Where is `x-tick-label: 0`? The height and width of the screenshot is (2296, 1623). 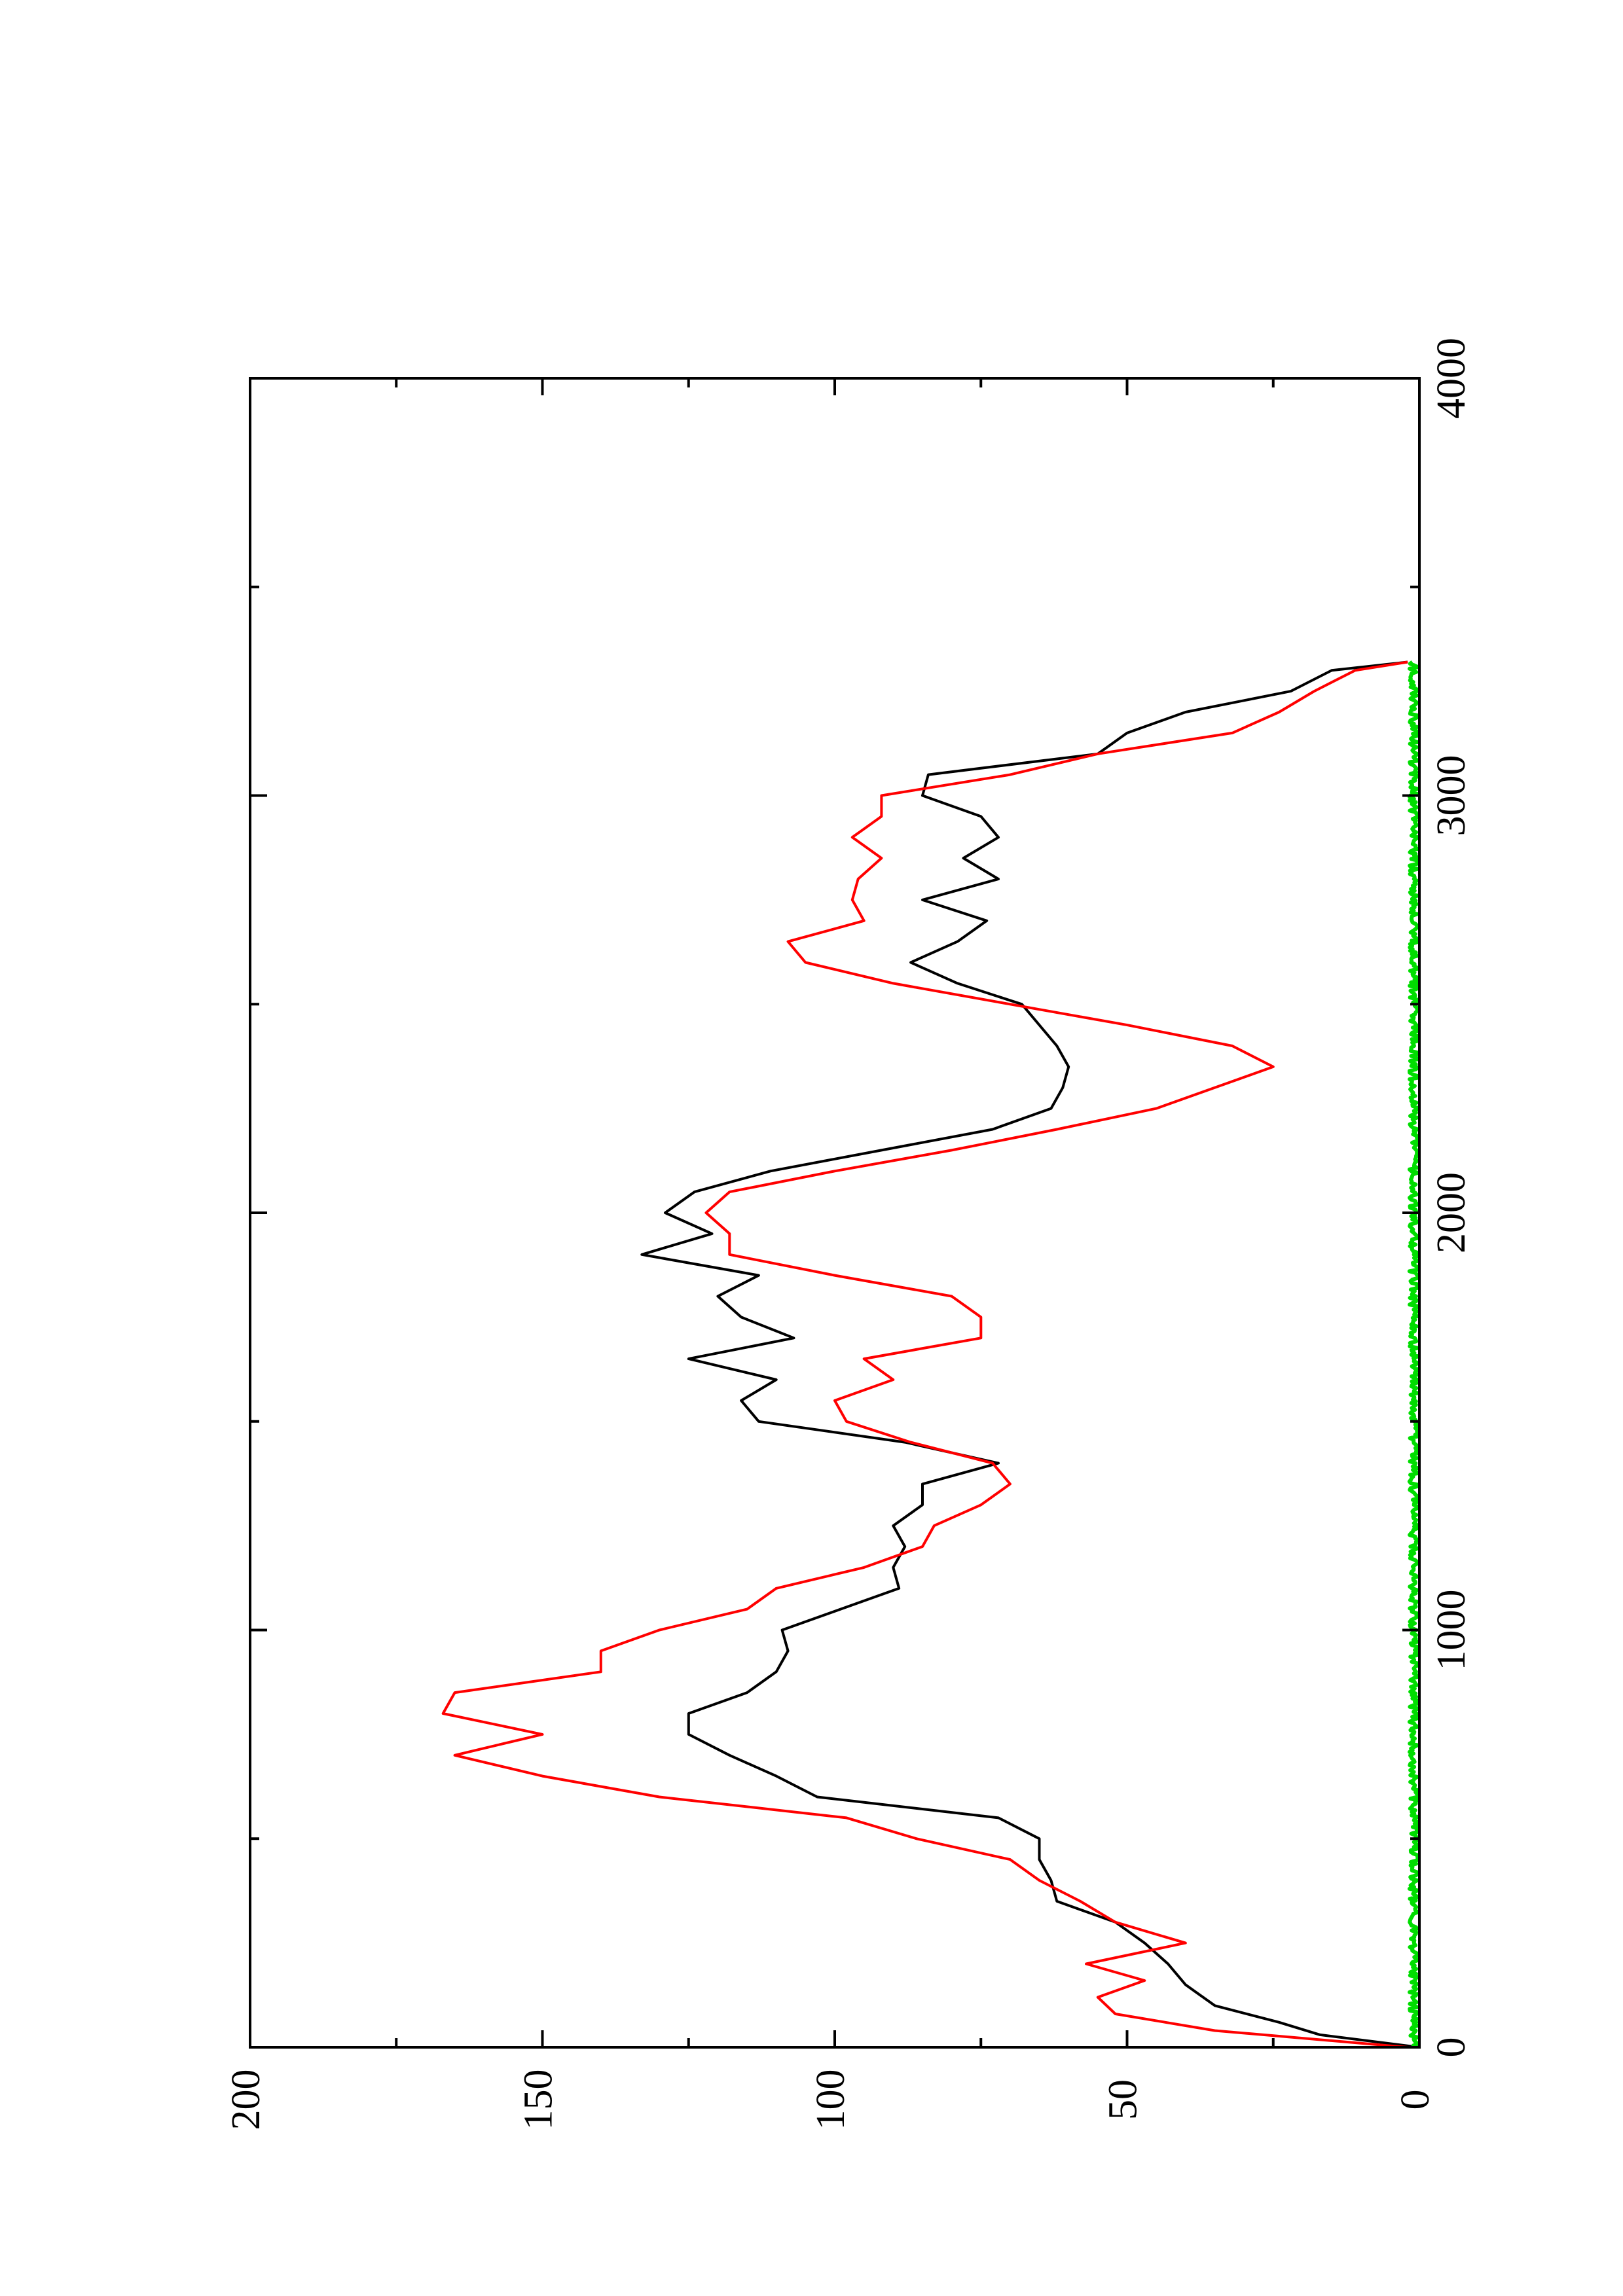 x-tick-label: 0 is located at coordinates (1451, 2047).